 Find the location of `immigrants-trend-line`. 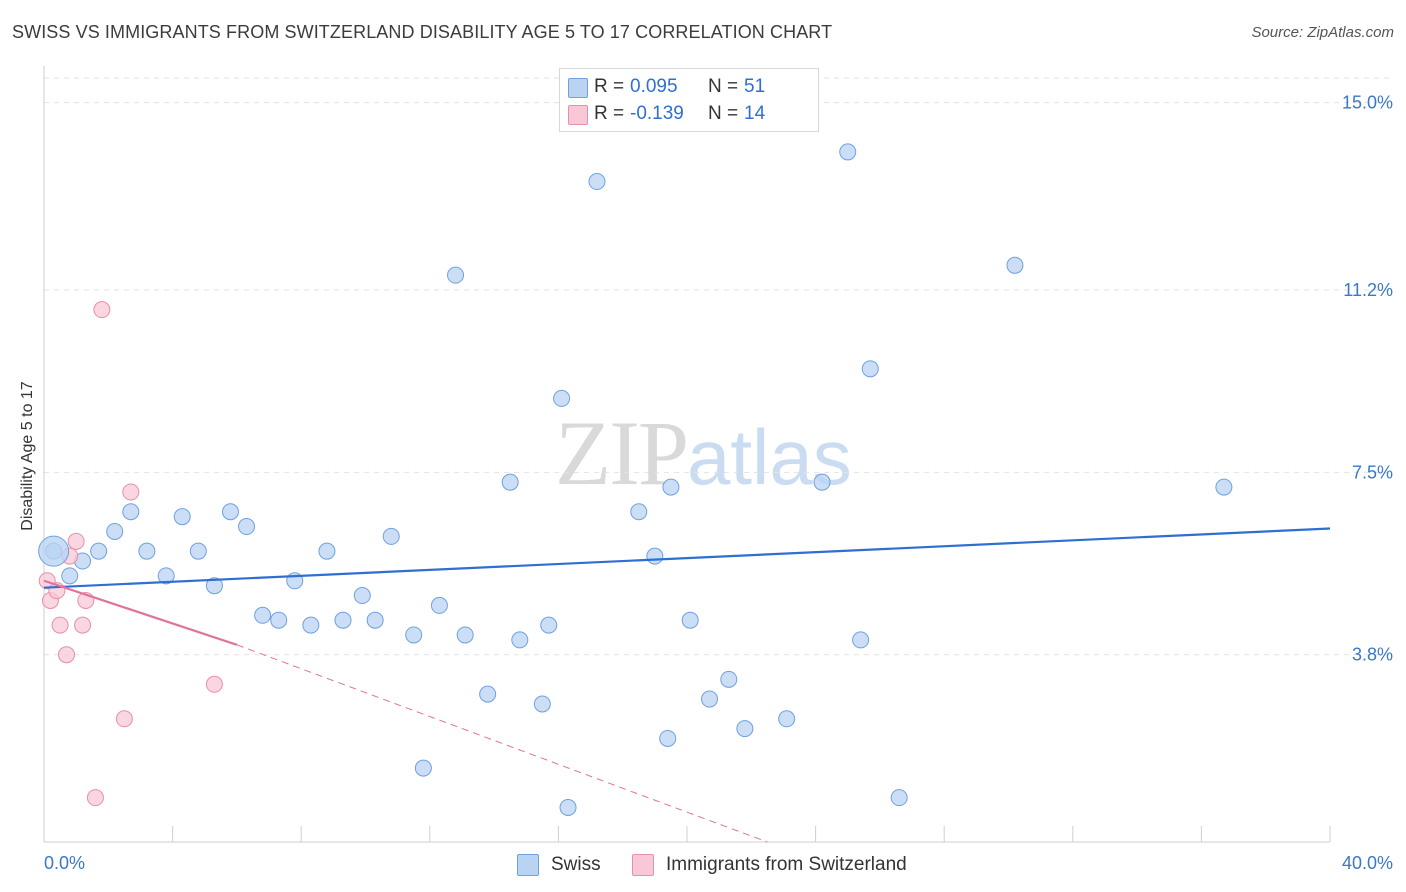

immigrants-trend-line is located at coordinates (140, 612).